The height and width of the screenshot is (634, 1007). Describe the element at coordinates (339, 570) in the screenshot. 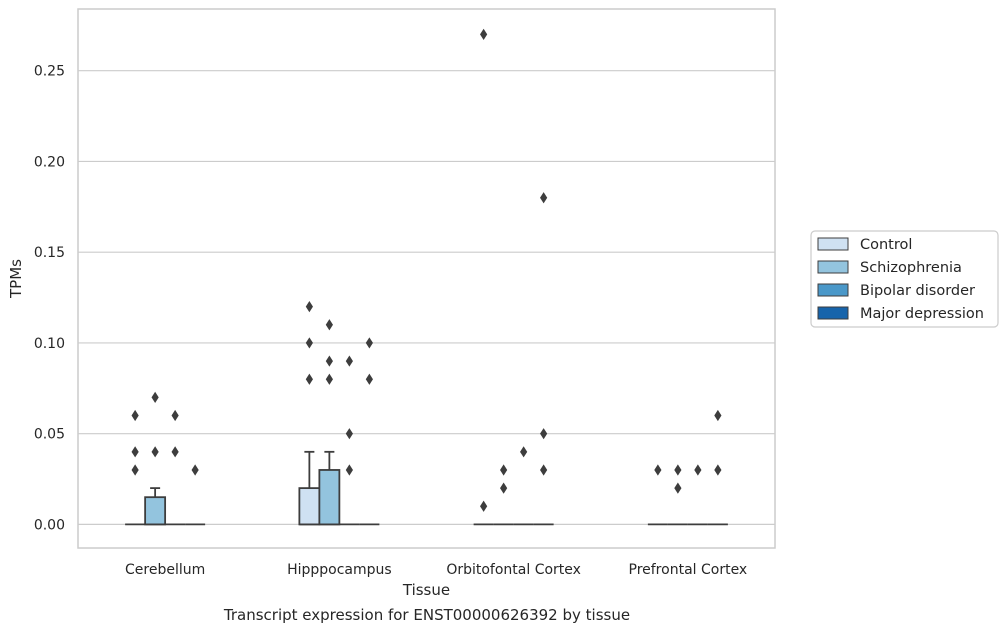

I see `x-tick-label: Hipppocampus` at that location.